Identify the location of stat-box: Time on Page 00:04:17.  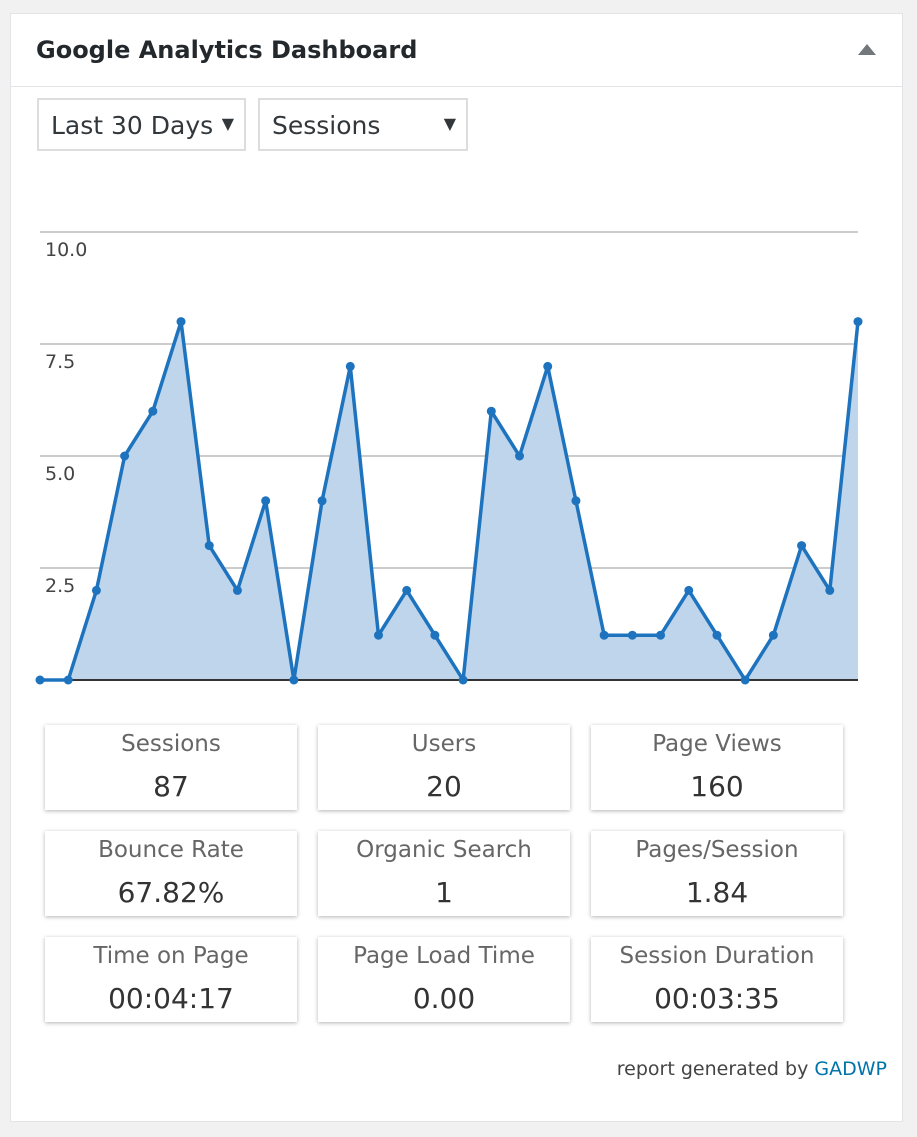
(171, 979).